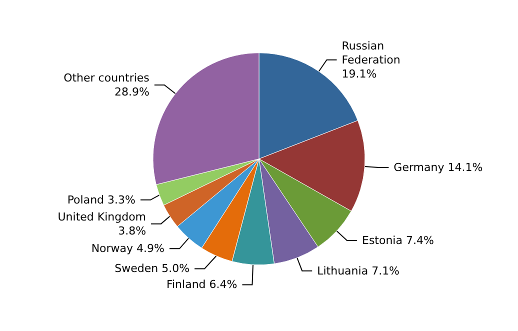 The image size is (518, 331). Describe the element at coordinates (359, 73) in the screenshot. I see `data-label: 19.1%` at that location.